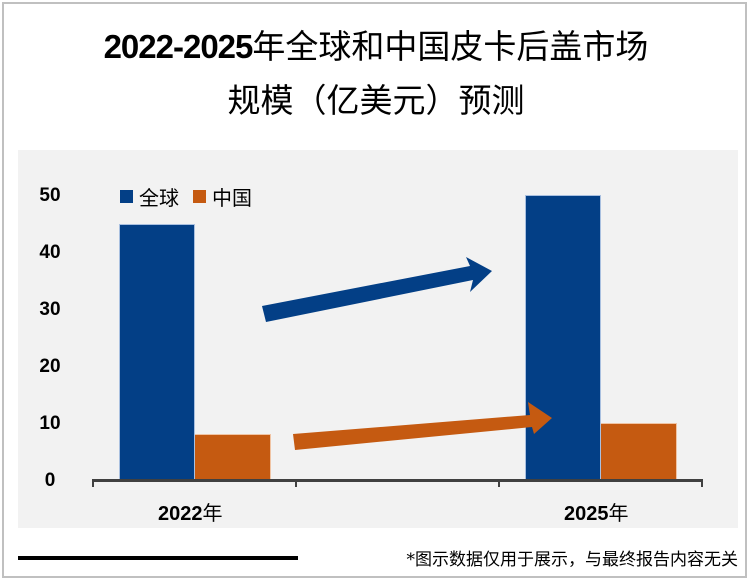  Describe the element at coordinates (159, 198) in the screenshot. I see `legend-label-global: 全球` at that location.